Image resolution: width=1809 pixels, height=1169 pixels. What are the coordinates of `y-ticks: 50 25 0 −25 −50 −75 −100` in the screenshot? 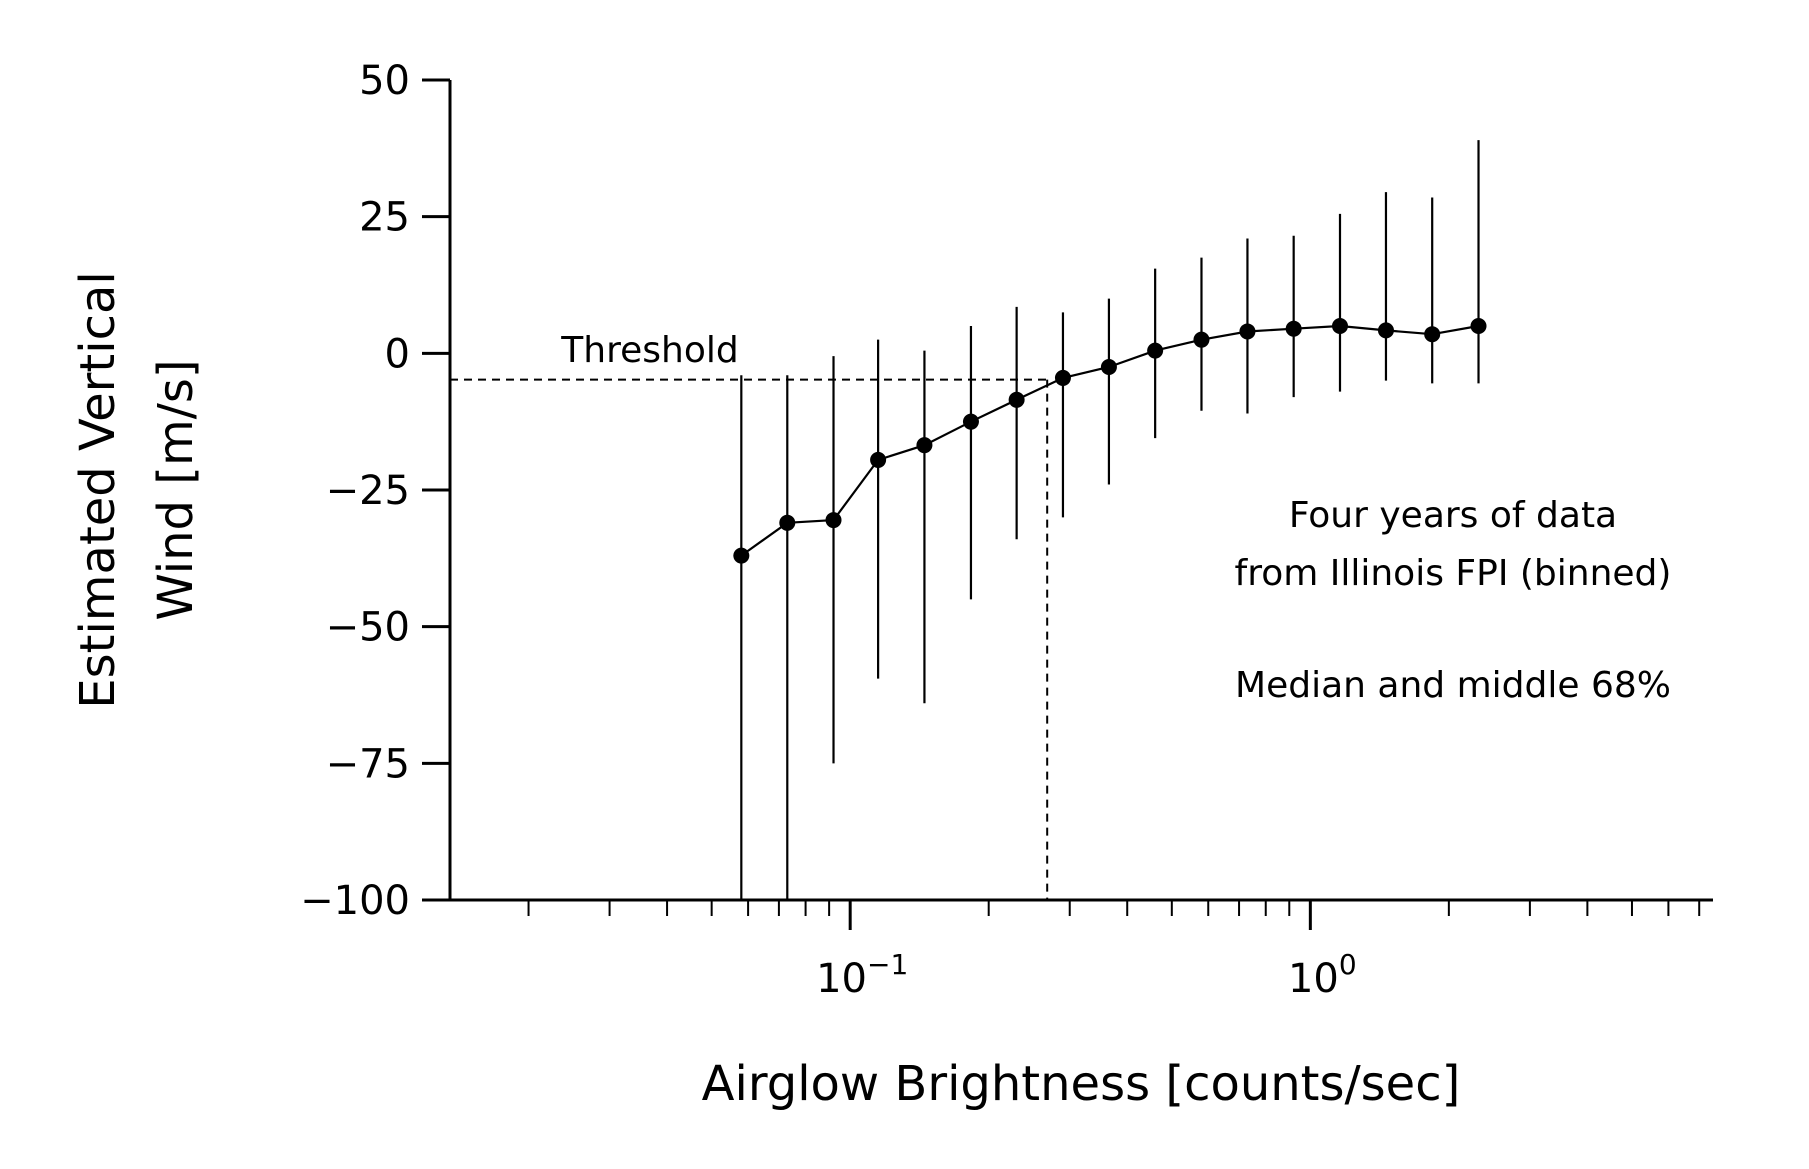 It's located at (375, 491).